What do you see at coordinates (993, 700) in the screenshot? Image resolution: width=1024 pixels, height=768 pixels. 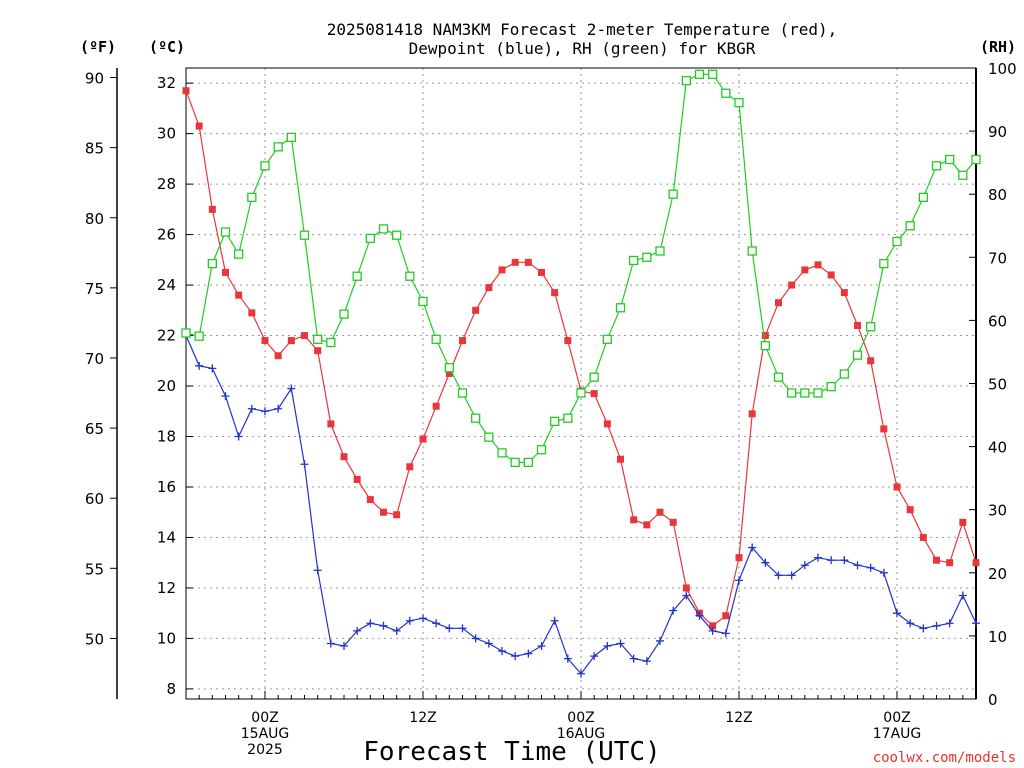 I see `rh-tick-label: 0` at bounding box center [993, 700].